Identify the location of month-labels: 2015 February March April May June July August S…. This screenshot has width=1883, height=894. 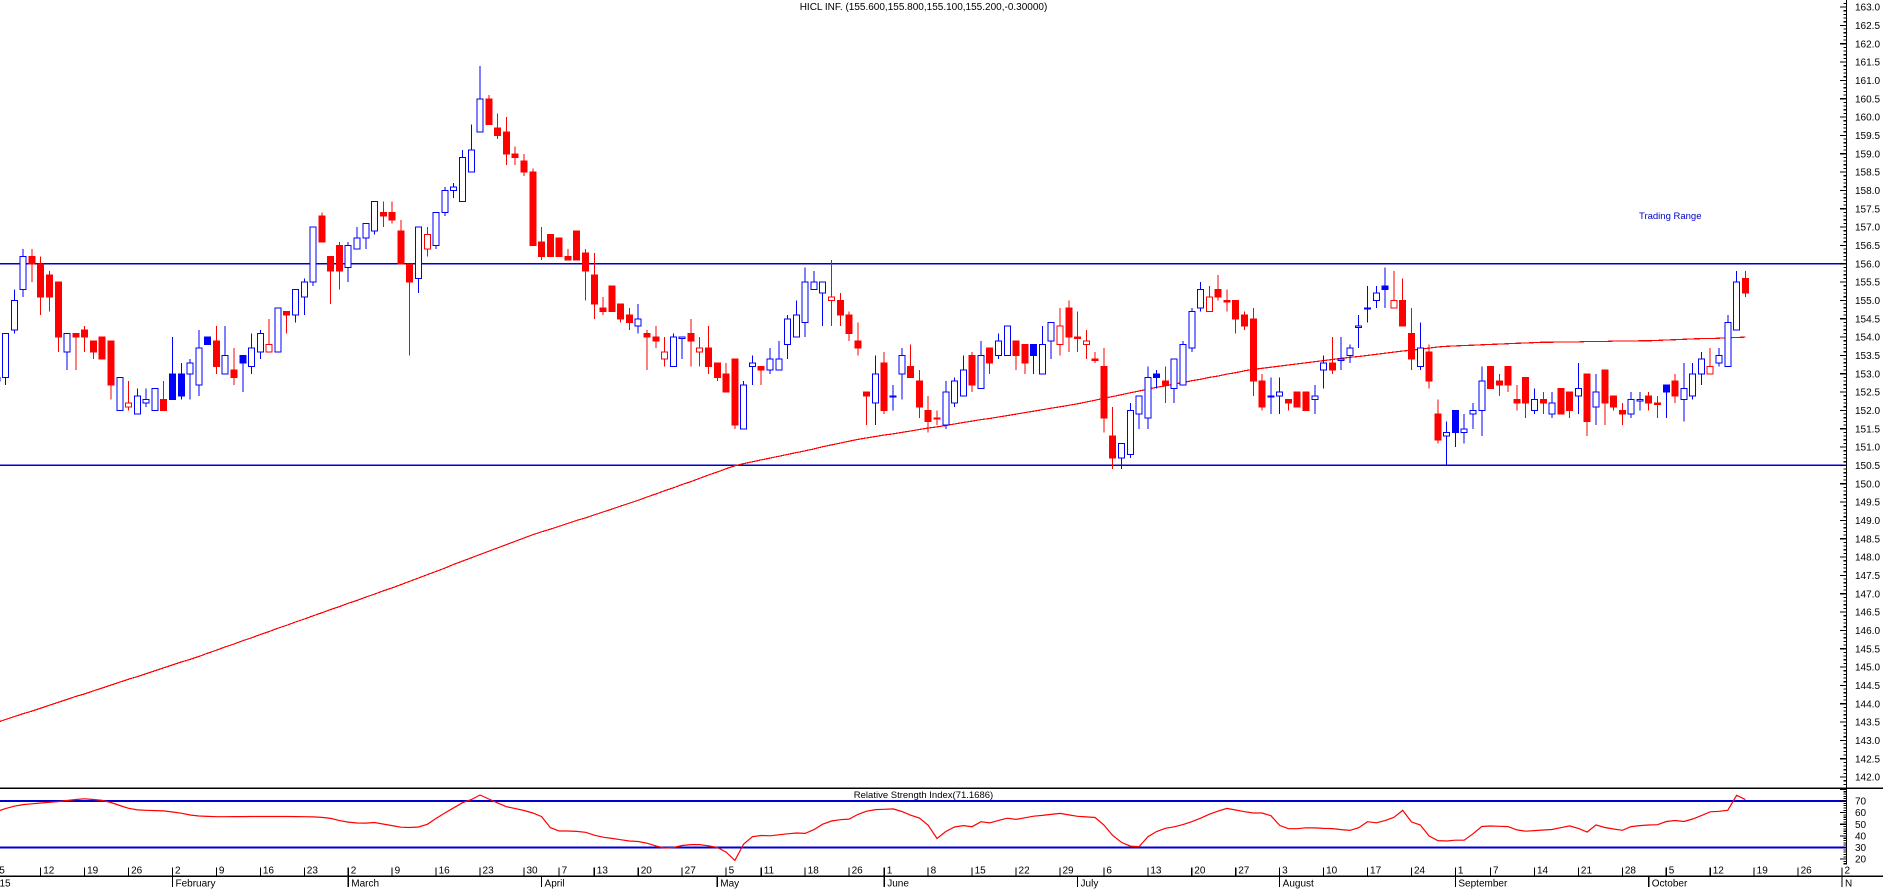
(926, 884).